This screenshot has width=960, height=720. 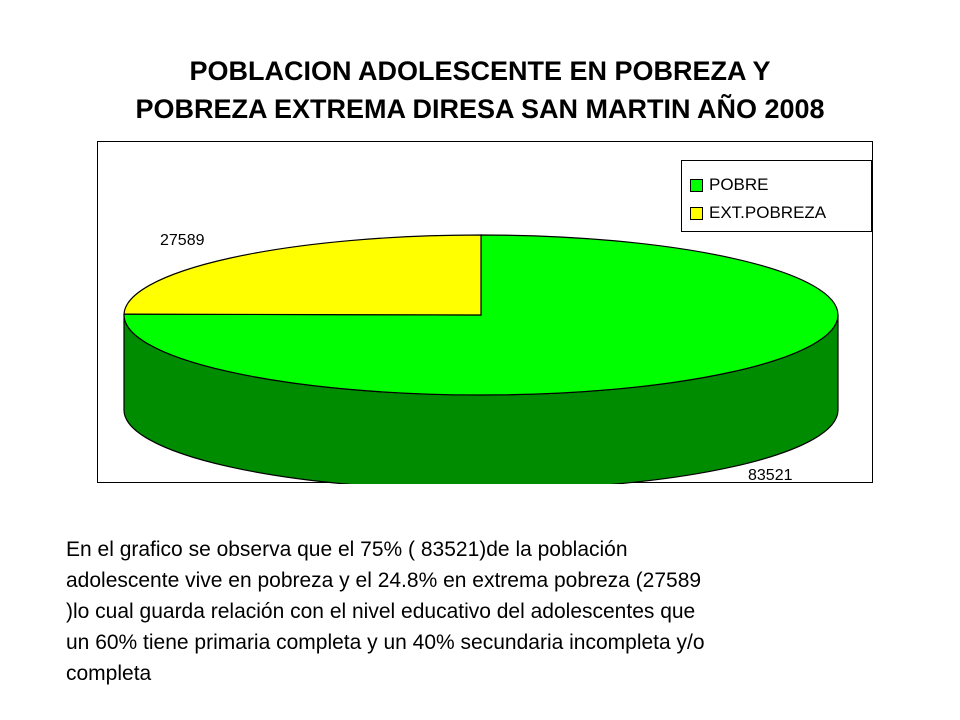 I want to click on legend-swatch-pobre, so click(x=696, y=185).